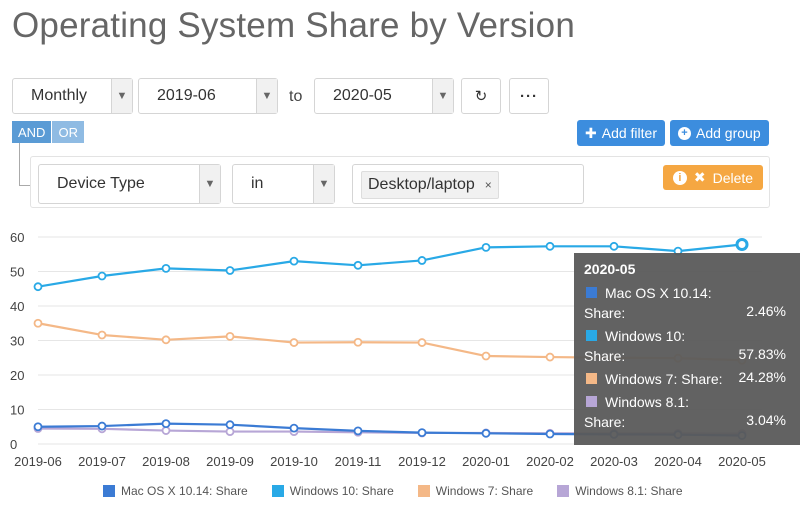 This screenshot has width=800, height=507. I want to click on tooltip-name-line1: Windows 10:, so click(645, 336).